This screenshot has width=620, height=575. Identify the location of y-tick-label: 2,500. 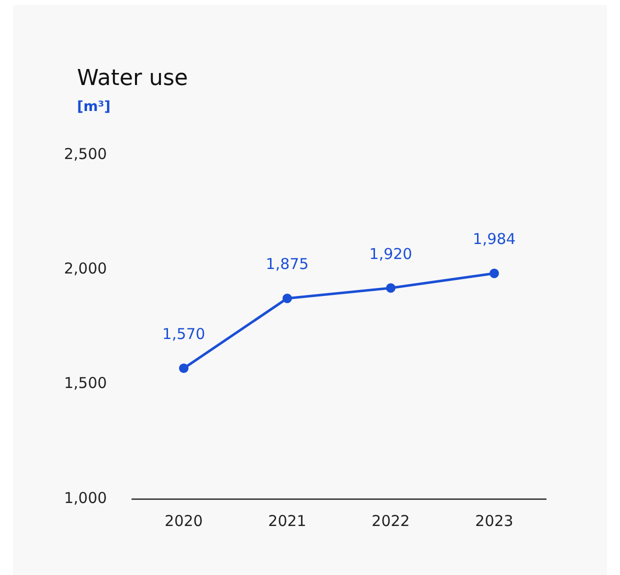
(85, 153).